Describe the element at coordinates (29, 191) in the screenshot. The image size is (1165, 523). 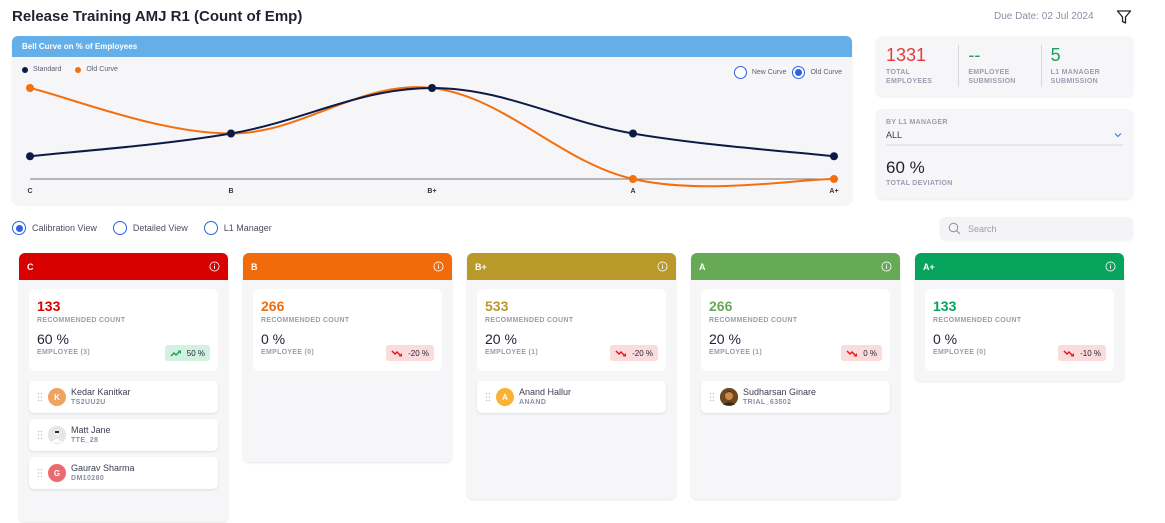
I see `x-tick-label: C` at that location.